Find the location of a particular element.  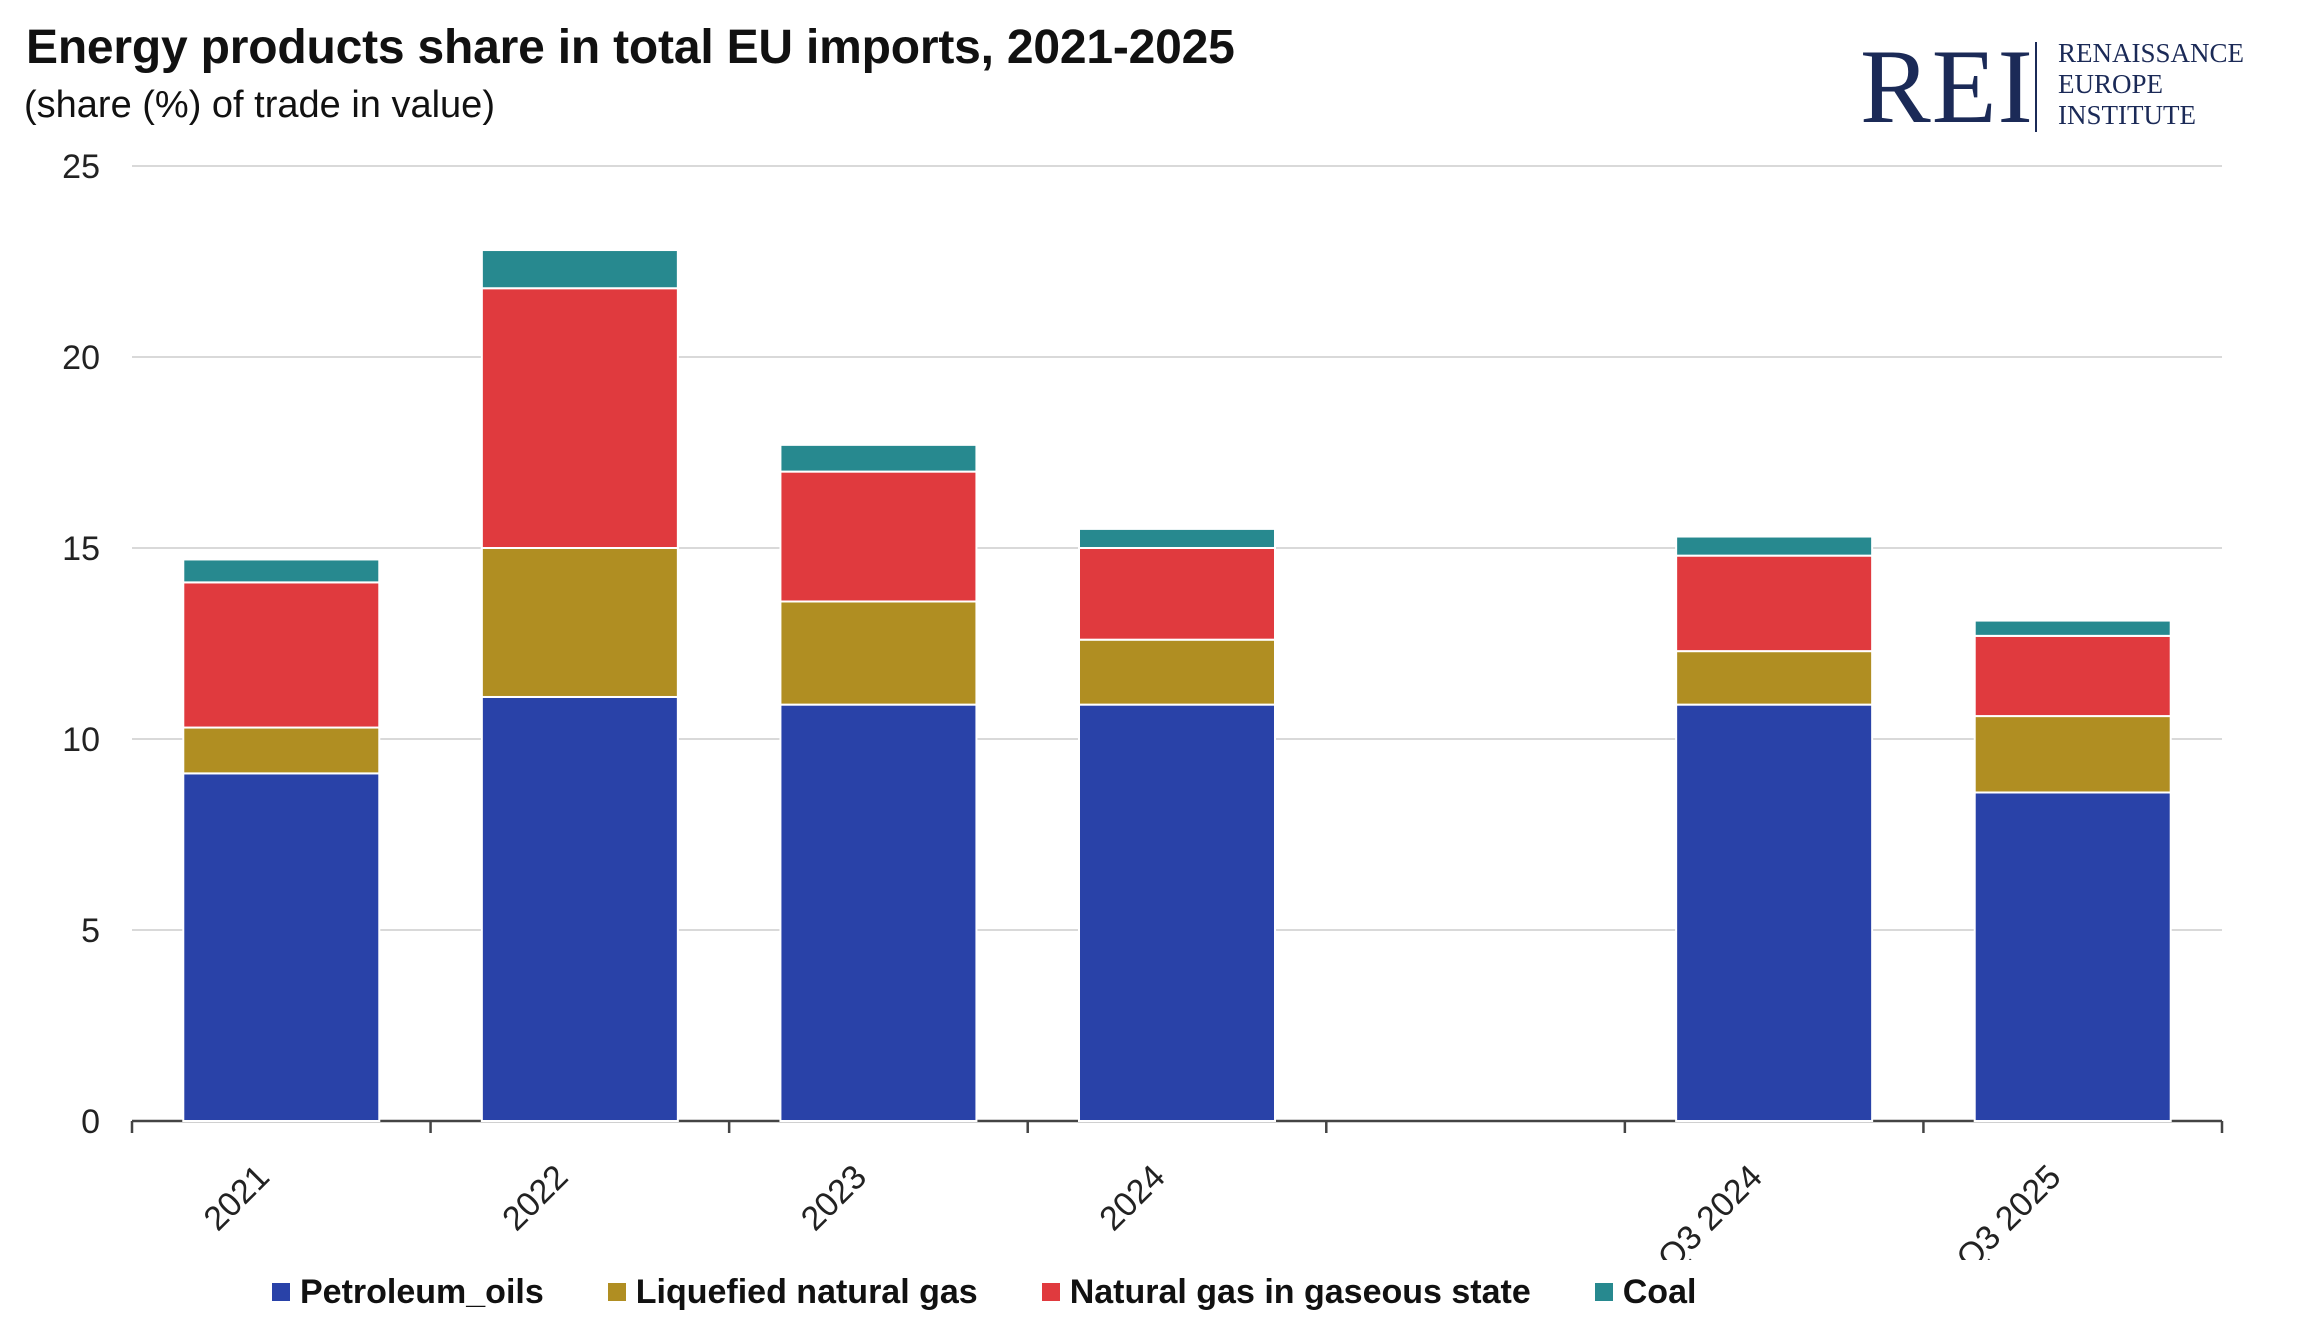

legend-item: Coal is located at coordinates (1645, 1292).